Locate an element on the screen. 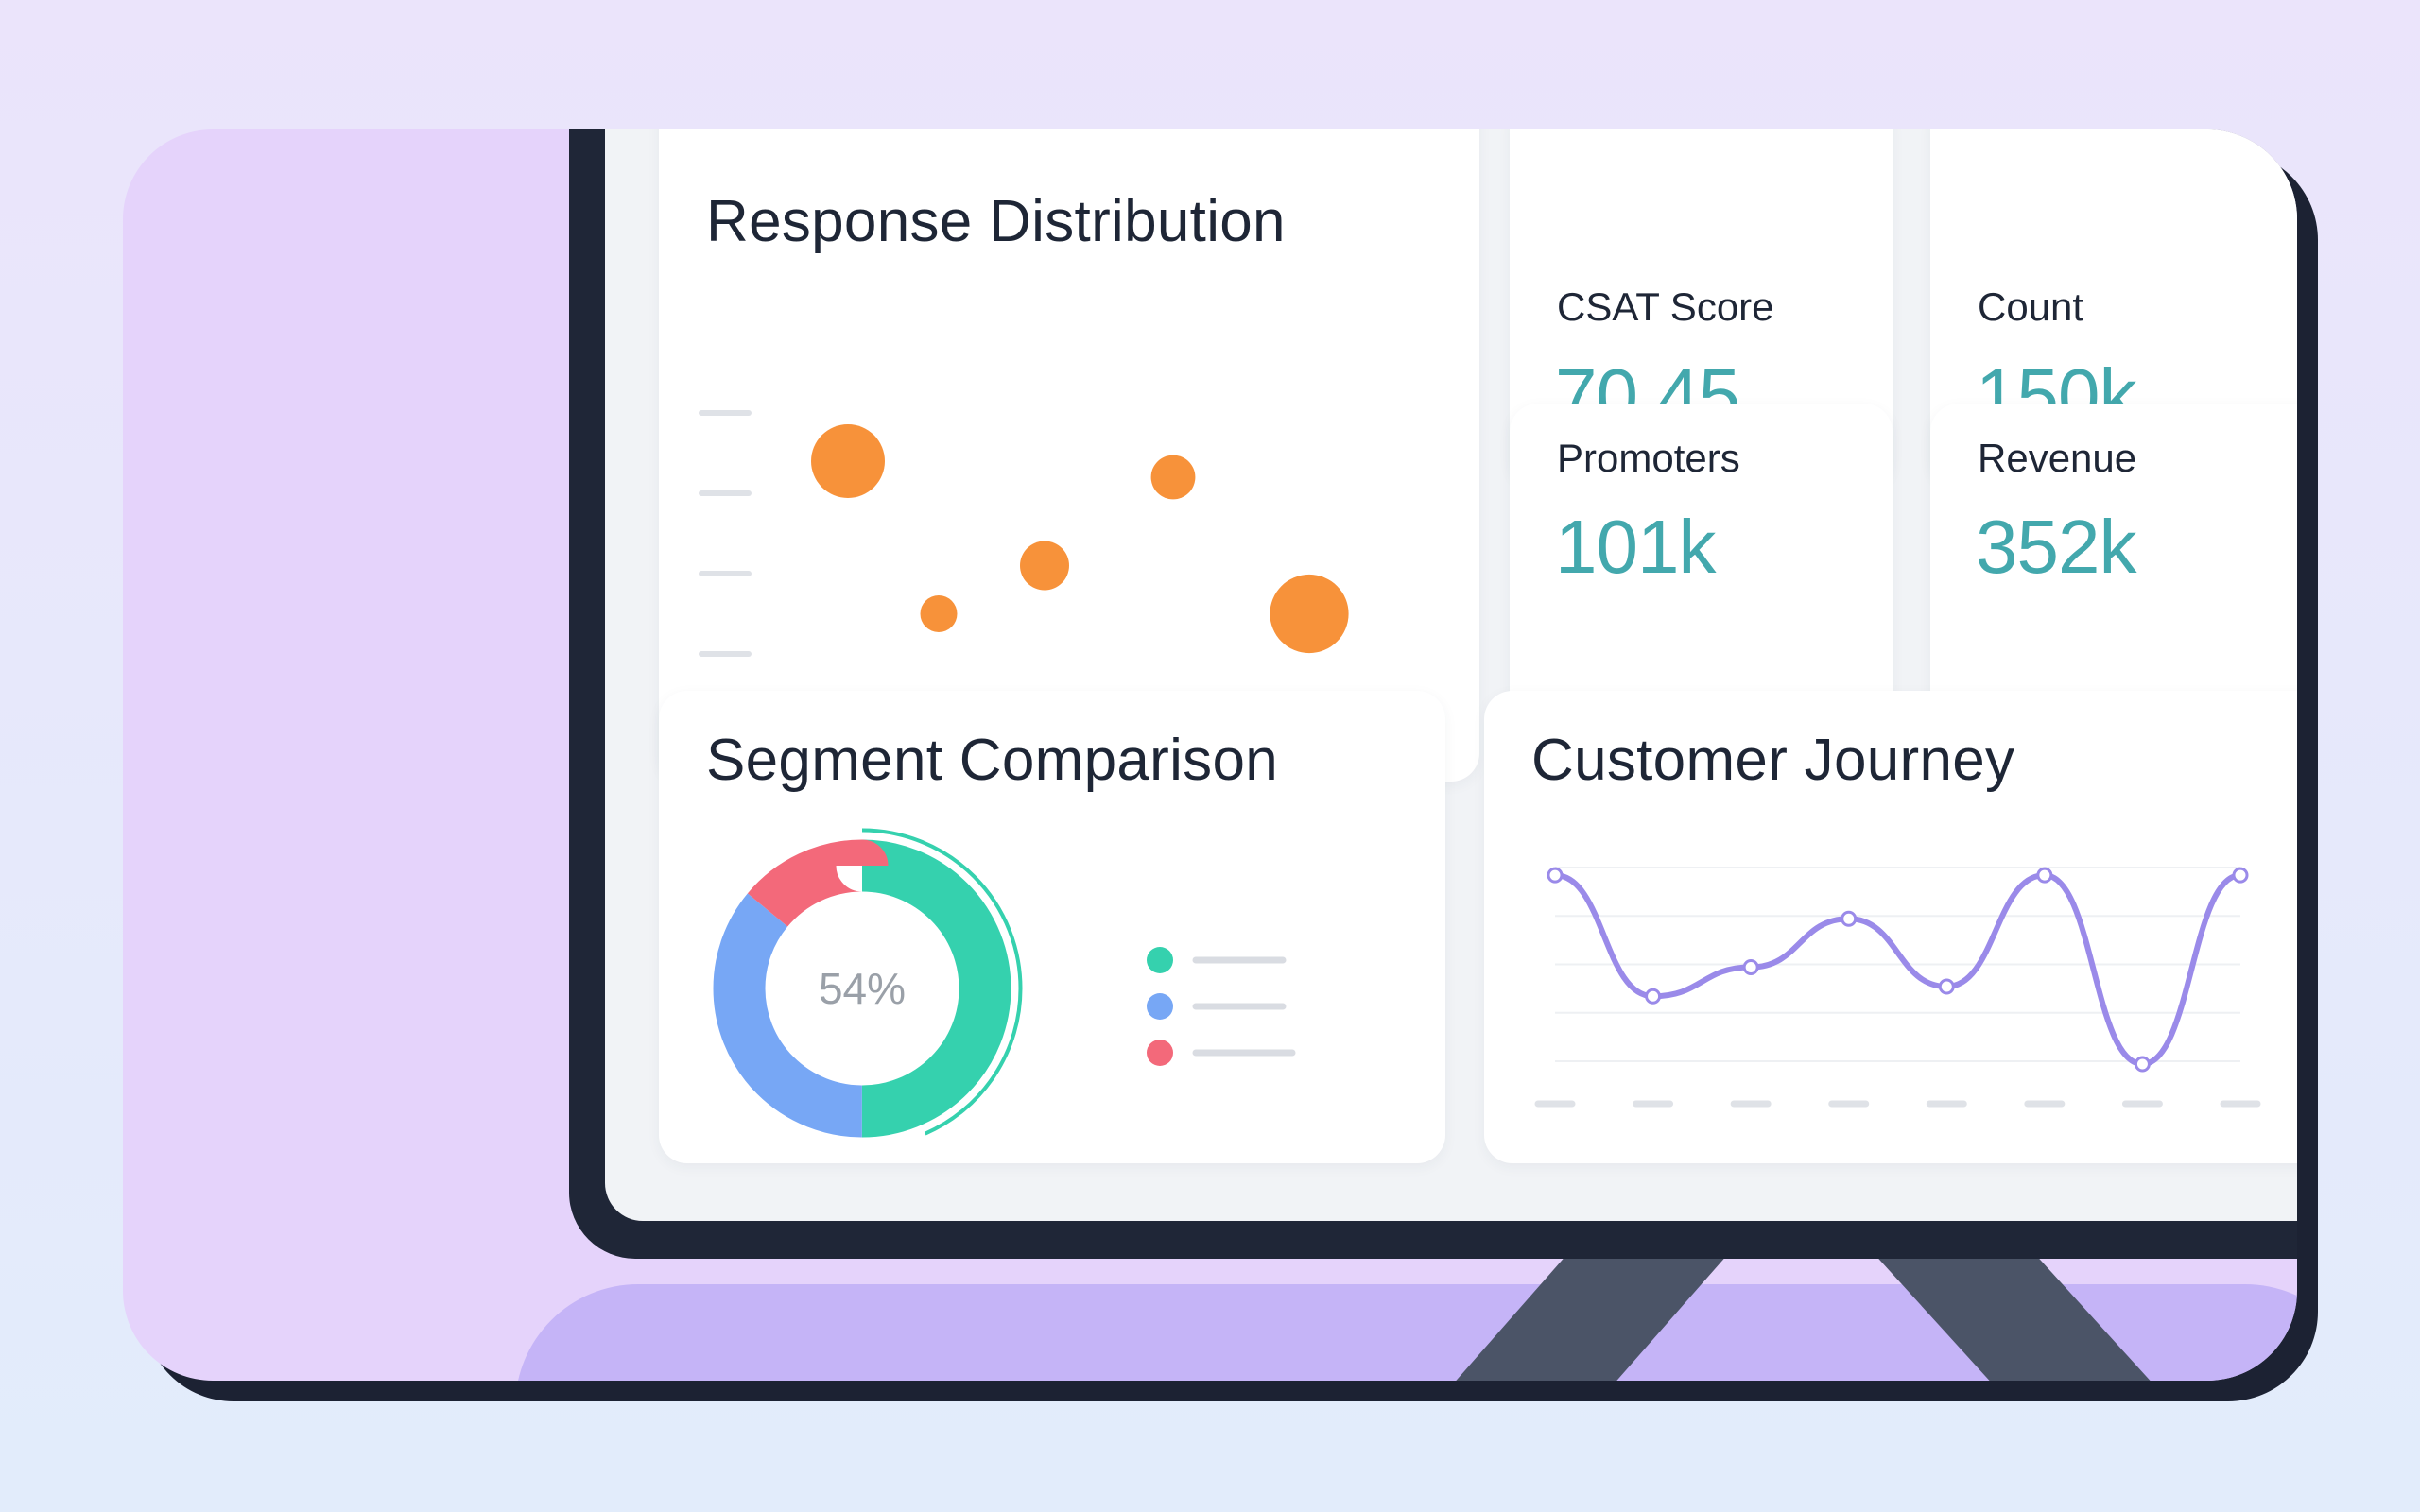 Image resolution: width=2420 pixels, height=1512 pixels. monitor-stand is located at coordinates (1803, 1305).